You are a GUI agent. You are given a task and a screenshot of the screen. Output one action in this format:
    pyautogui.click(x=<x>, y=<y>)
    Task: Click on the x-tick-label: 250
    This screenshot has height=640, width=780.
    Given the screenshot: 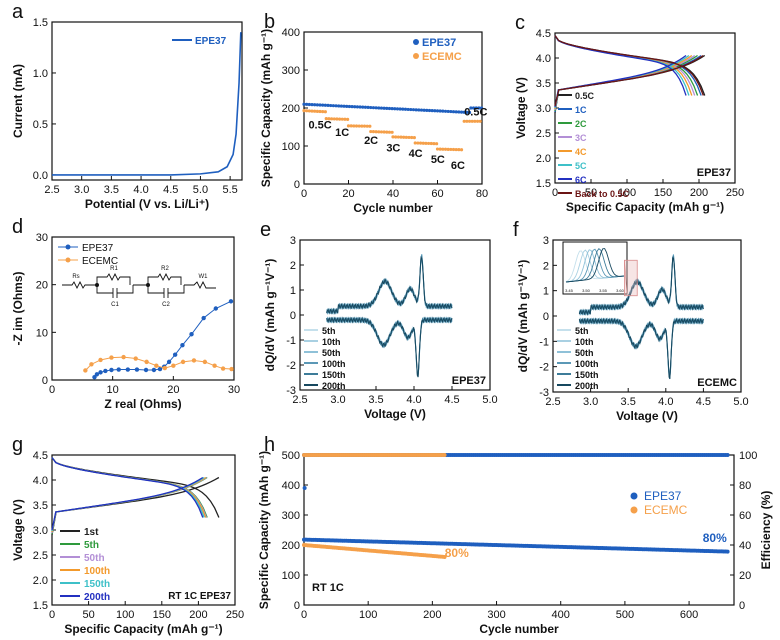 What is the action you would take?
    pyautogui.click(x=235, y=615)
    